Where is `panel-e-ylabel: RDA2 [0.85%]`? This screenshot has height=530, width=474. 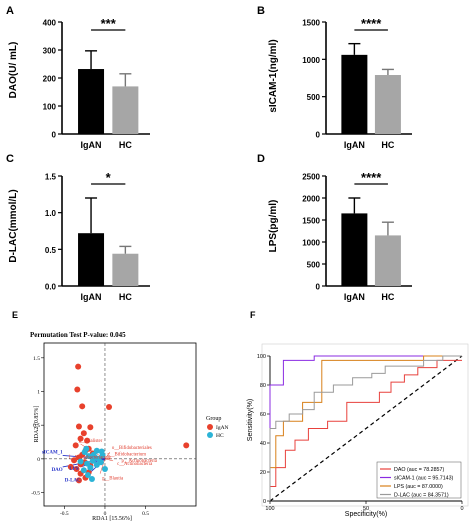 panel-e-ylabel: RDA2 [0.85%] is located at coordinates (37, 424).